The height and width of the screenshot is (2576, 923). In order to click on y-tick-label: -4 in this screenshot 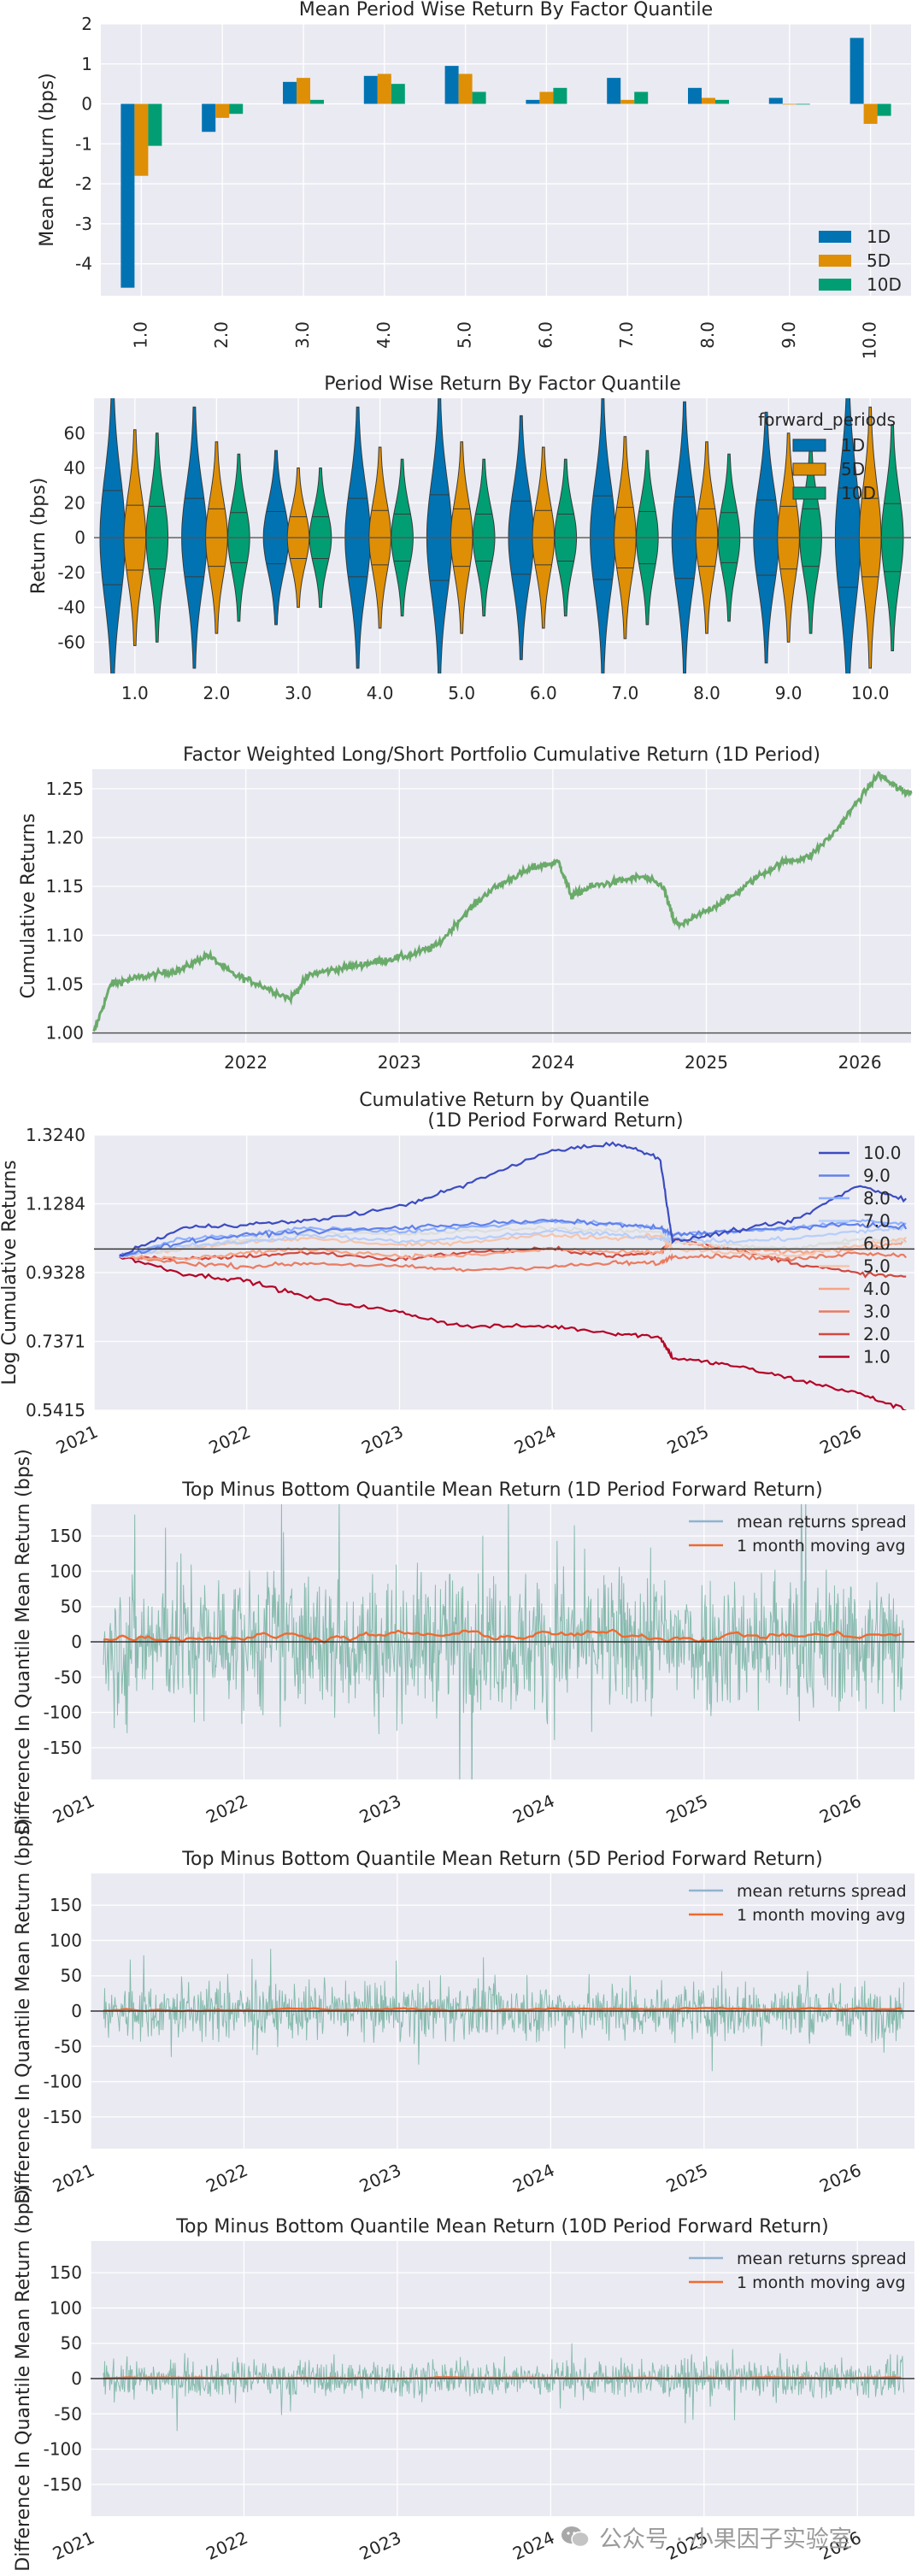, I will do `click(83, 264)`.